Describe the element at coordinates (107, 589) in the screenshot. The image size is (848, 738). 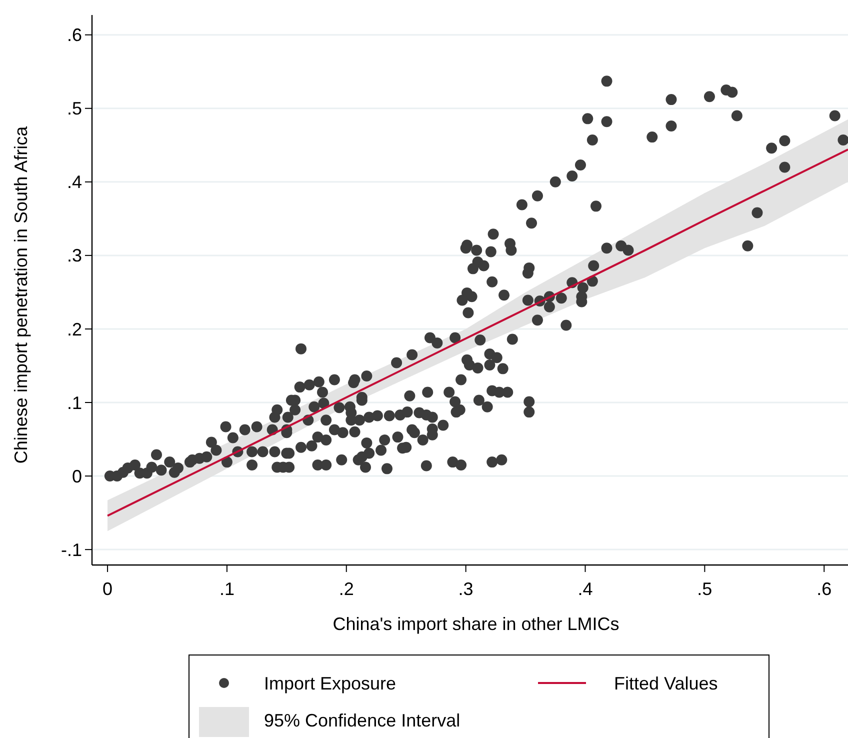
I see `x-tick-label: 0` at that location.